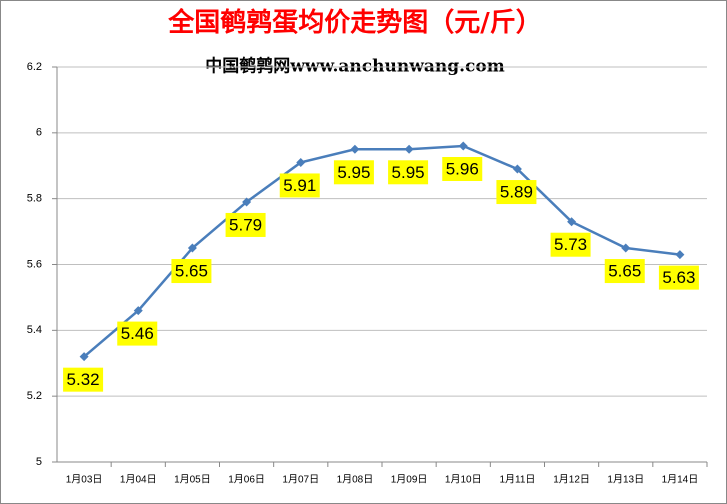 The height and width of the screenshot is (504, 727). What do you see at coordinates (354, 22) in the screenshot?
I see `chart-title: 全国鹌鹑蛋均价走势图（元/斤）` at bounding box center [354, 22].